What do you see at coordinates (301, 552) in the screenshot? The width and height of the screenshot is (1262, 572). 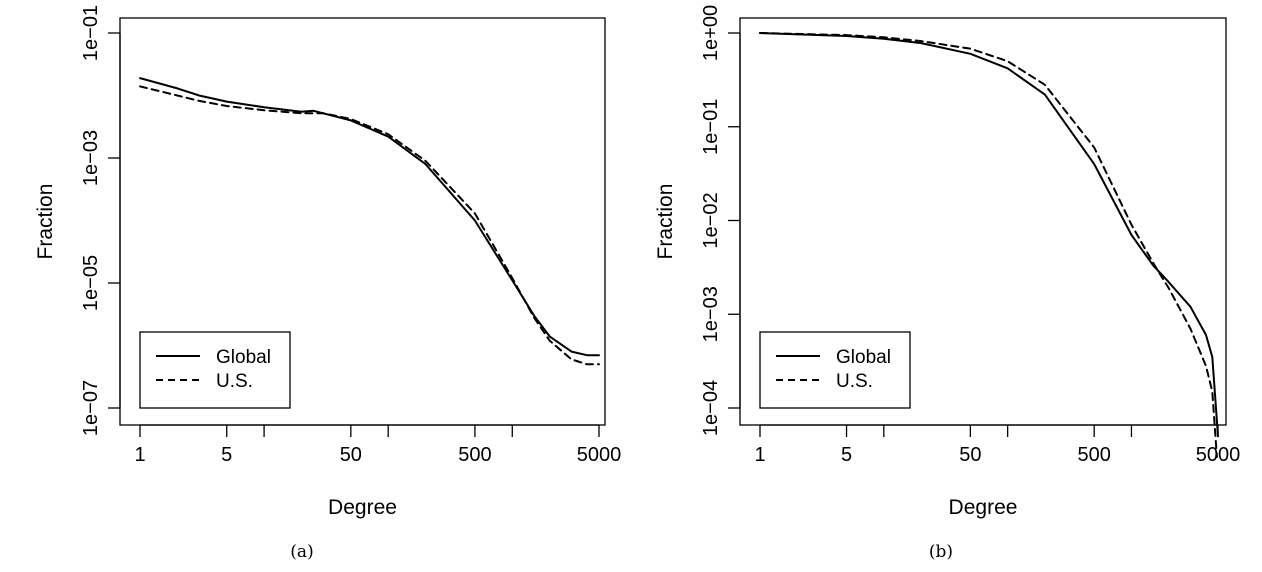 I see `panel-caption: (a)` at bounding box center [301, 552].